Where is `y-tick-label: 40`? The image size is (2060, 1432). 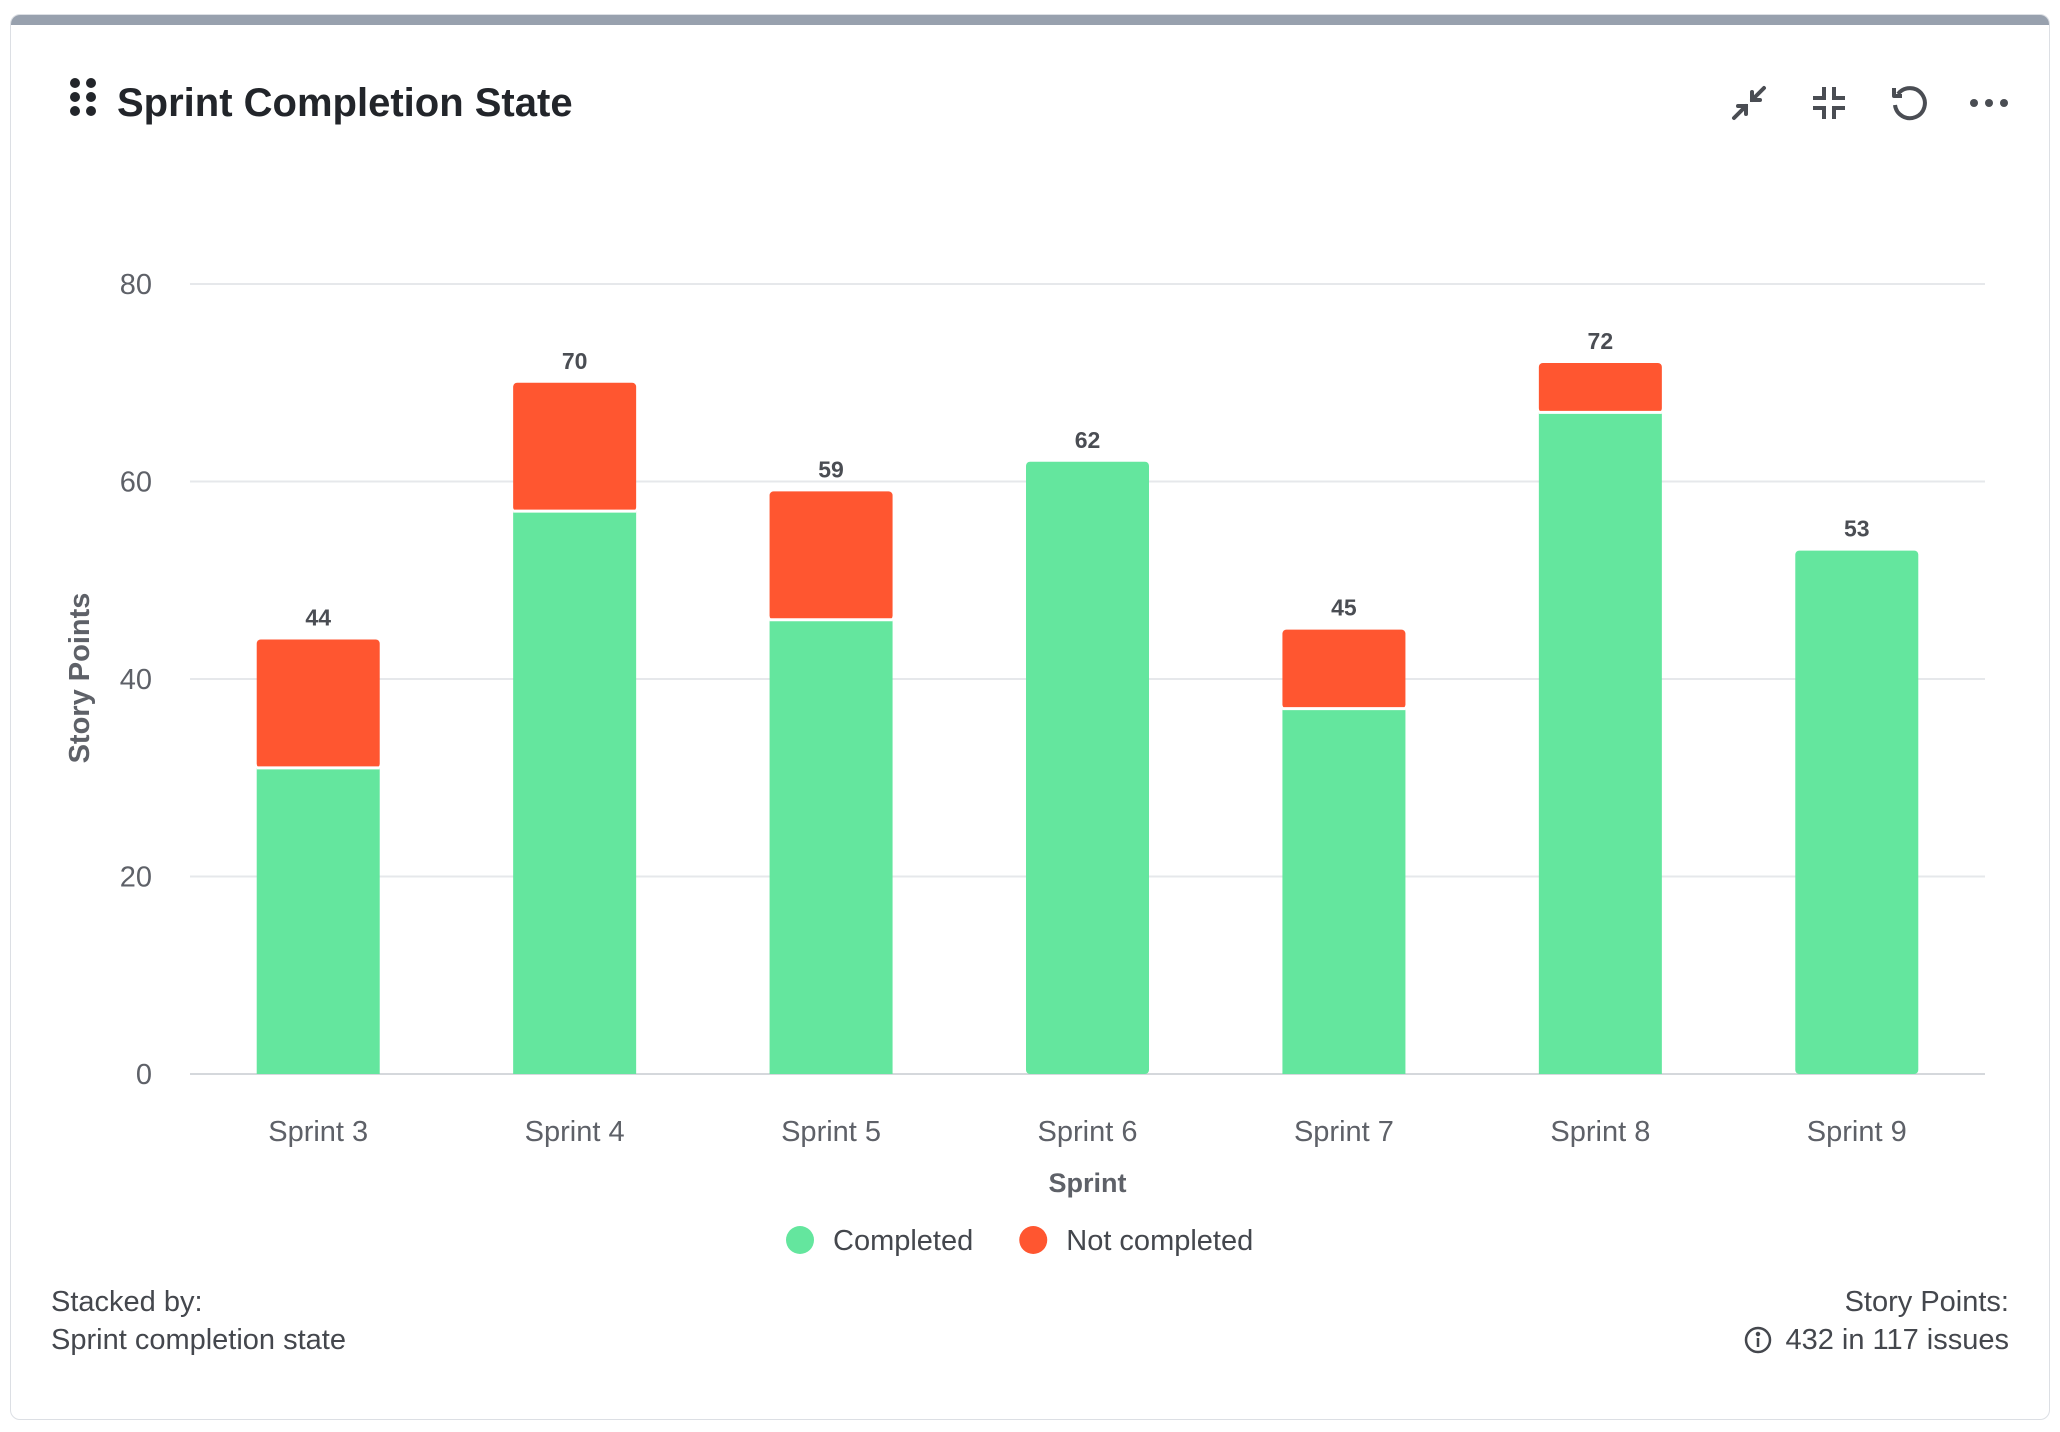
y-tick-label: 40 is located at coordinates (136, 680).